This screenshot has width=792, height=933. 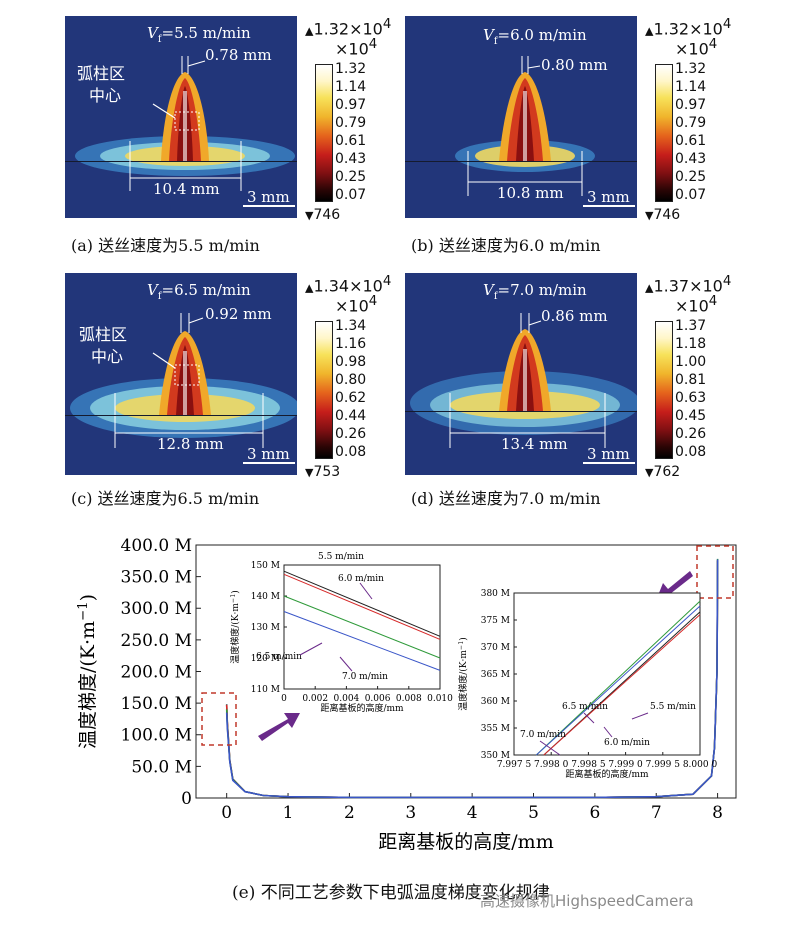 I want to click on colorbar-b, so click(x=664, y=133).